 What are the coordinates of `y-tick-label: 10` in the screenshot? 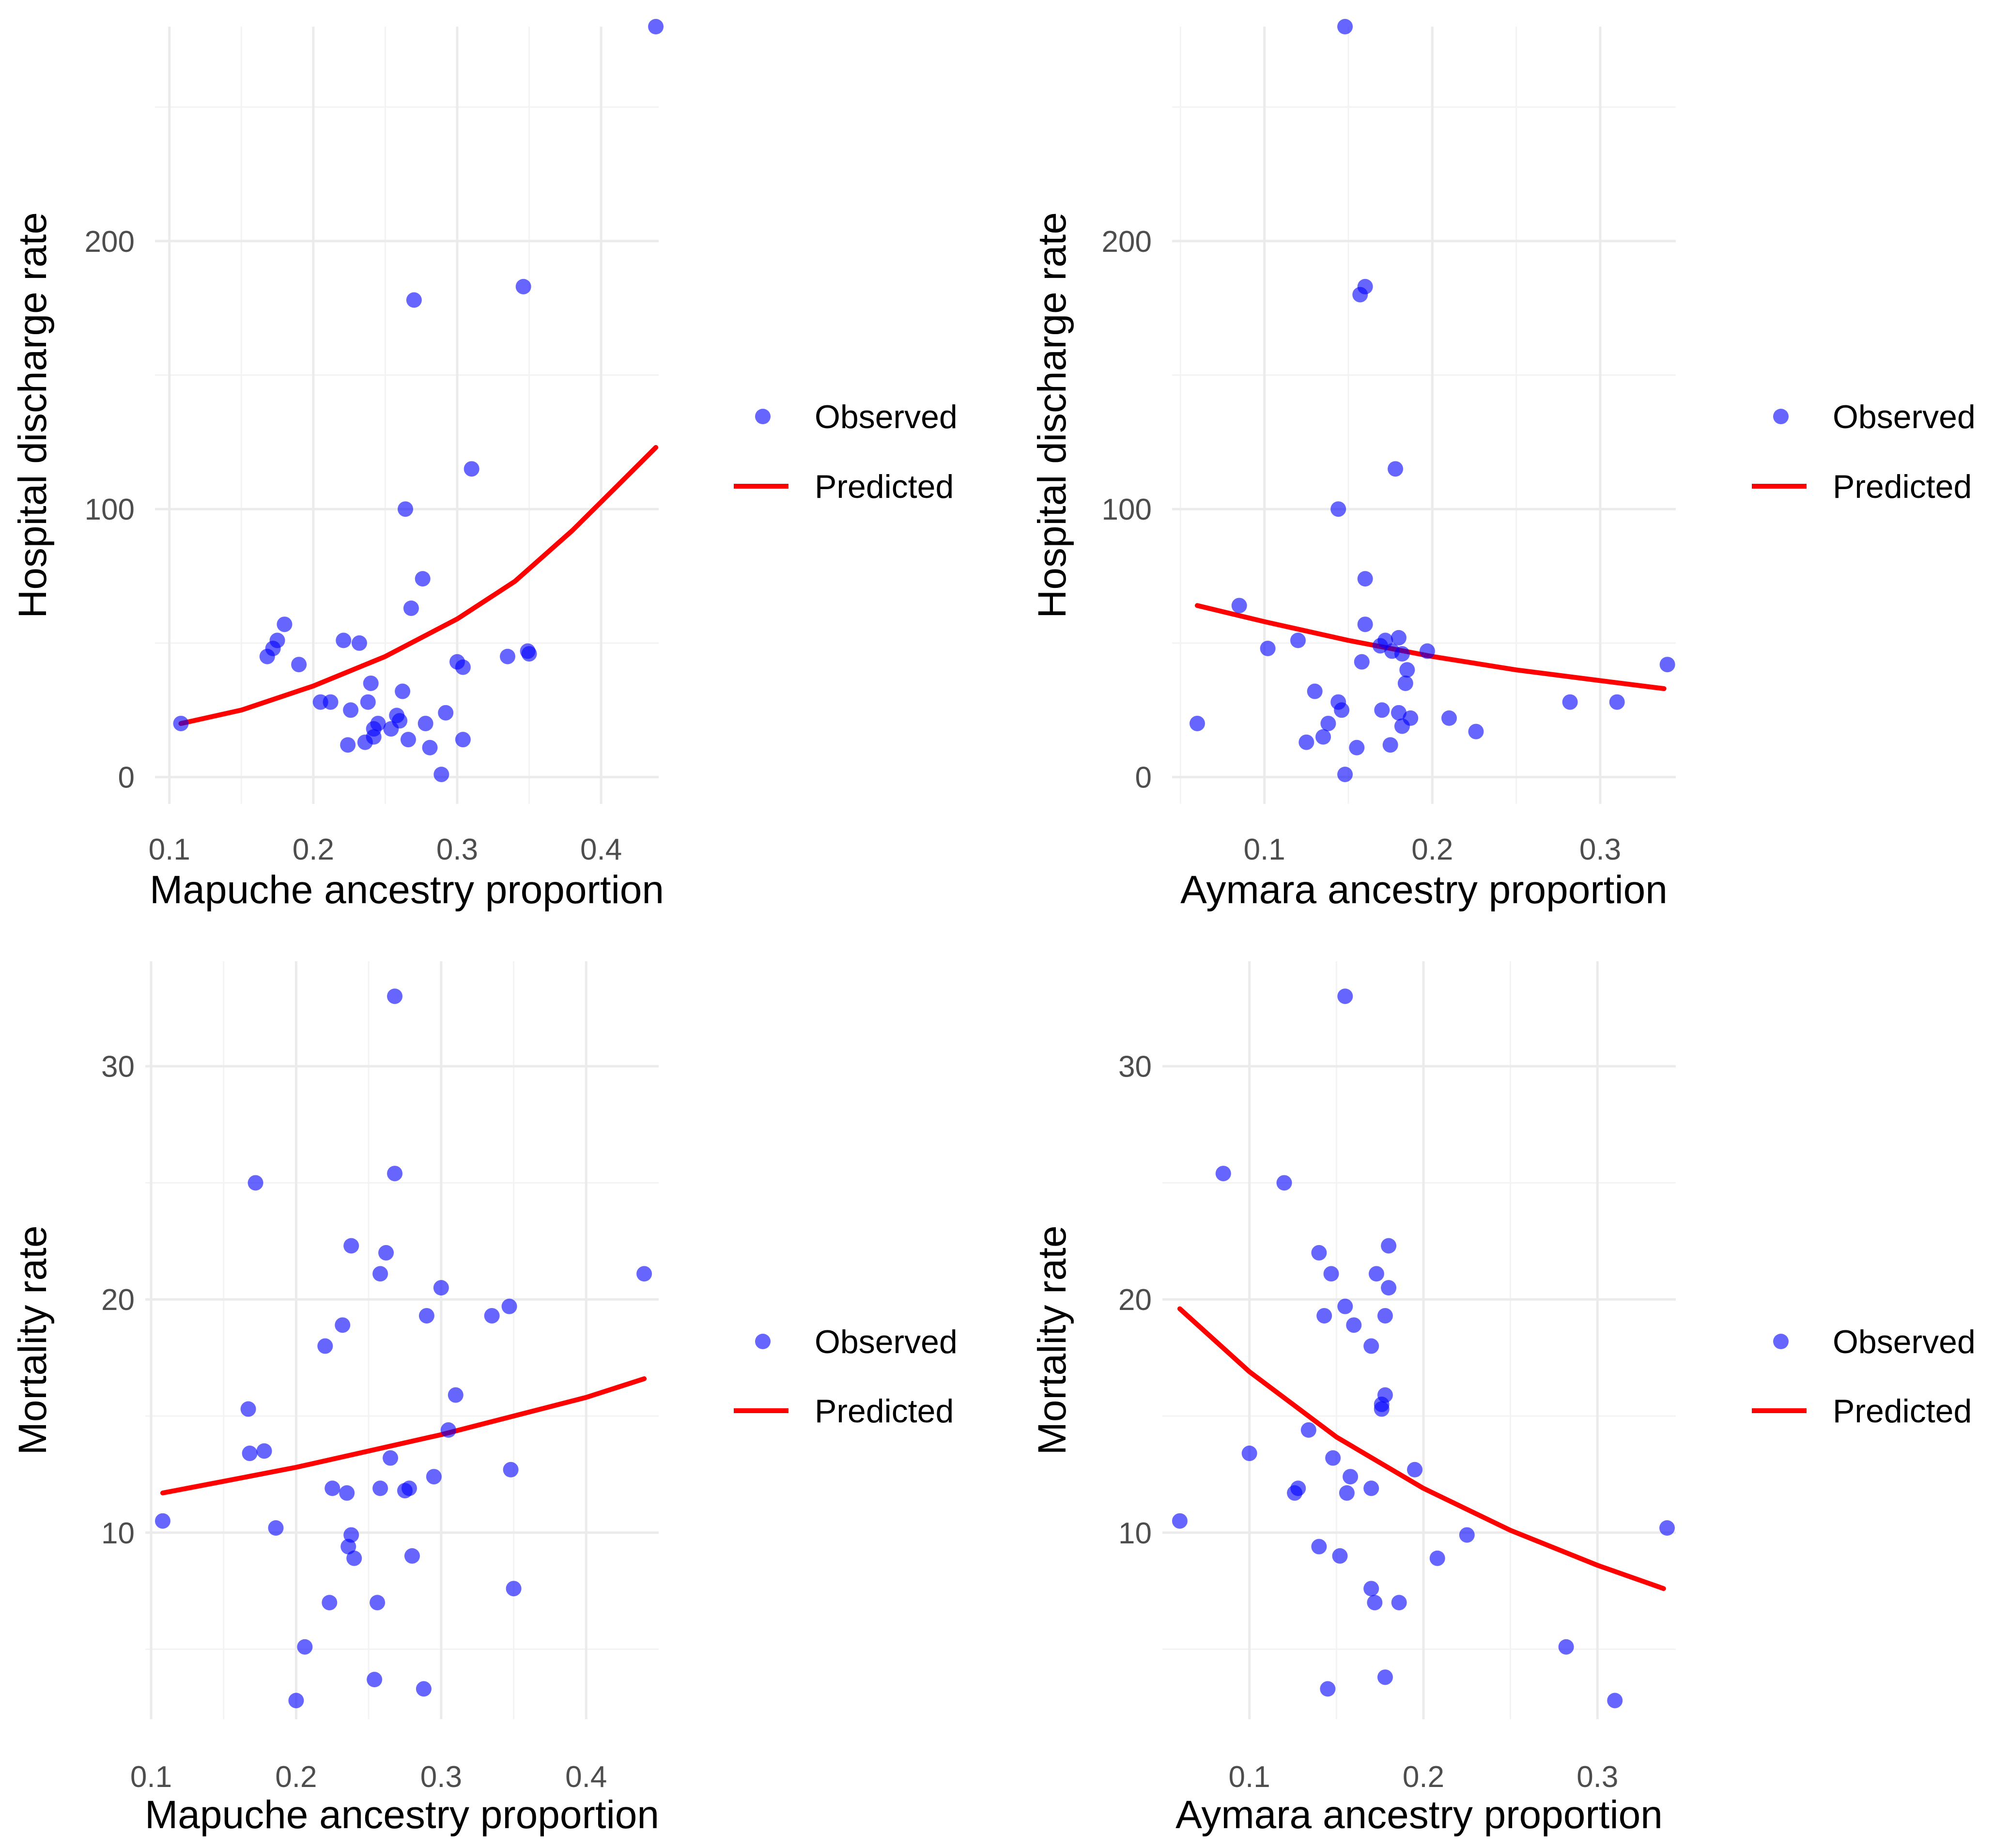 It's located at (1135, 1533).